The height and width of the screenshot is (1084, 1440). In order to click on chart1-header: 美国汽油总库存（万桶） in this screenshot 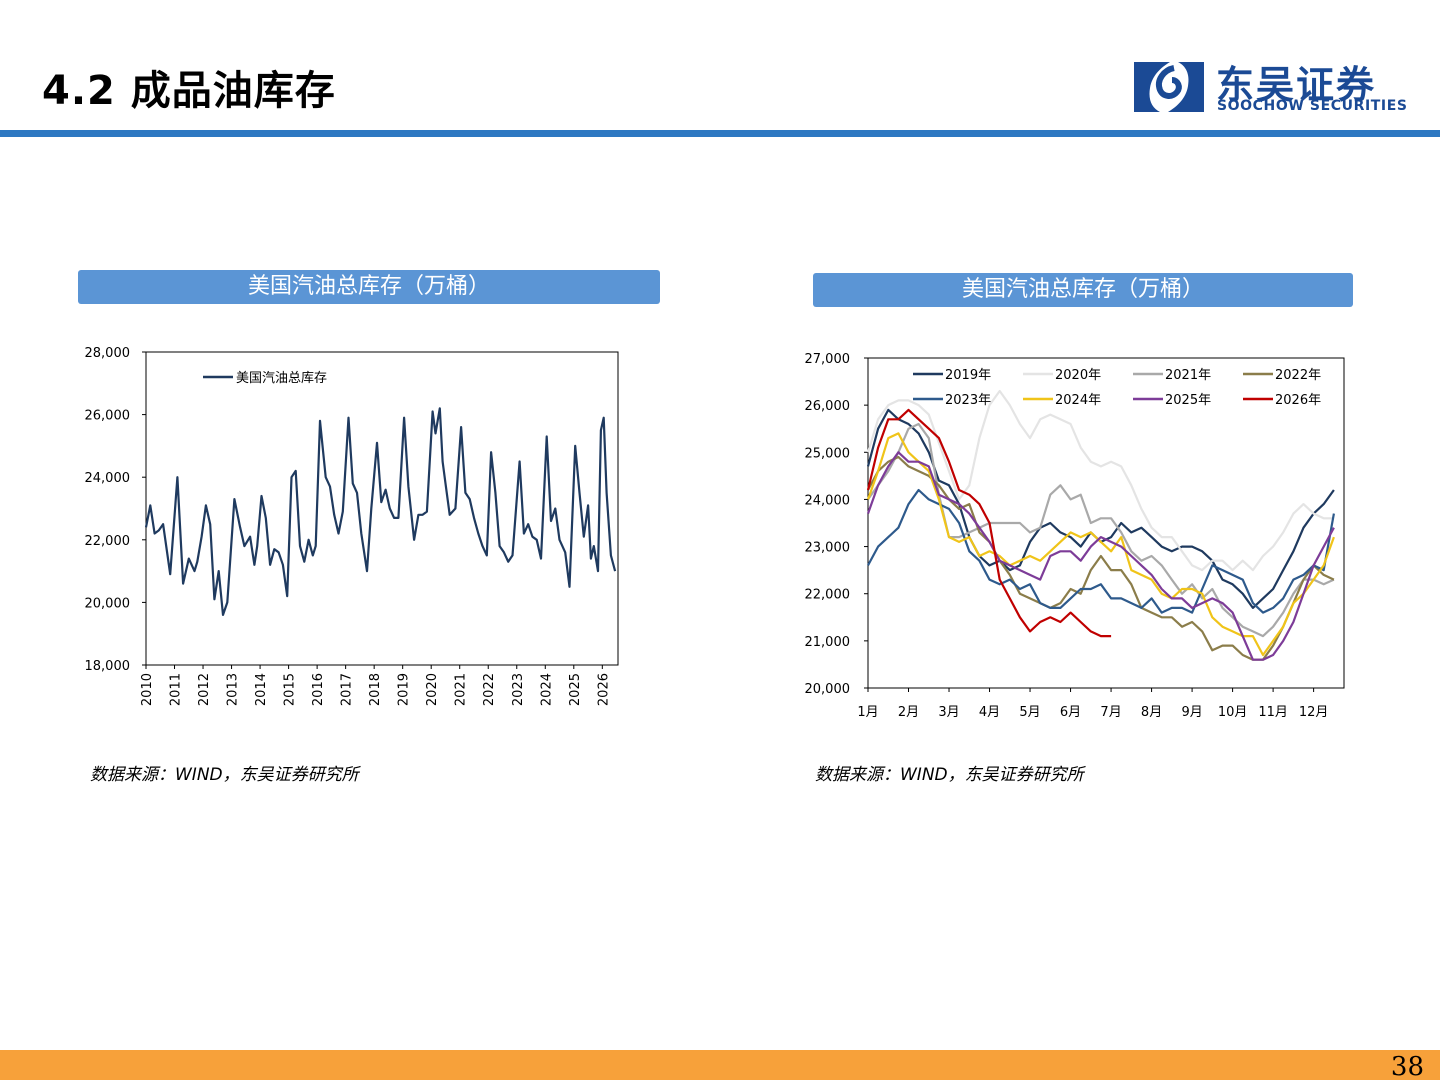, I will do `click(369, 287)`.